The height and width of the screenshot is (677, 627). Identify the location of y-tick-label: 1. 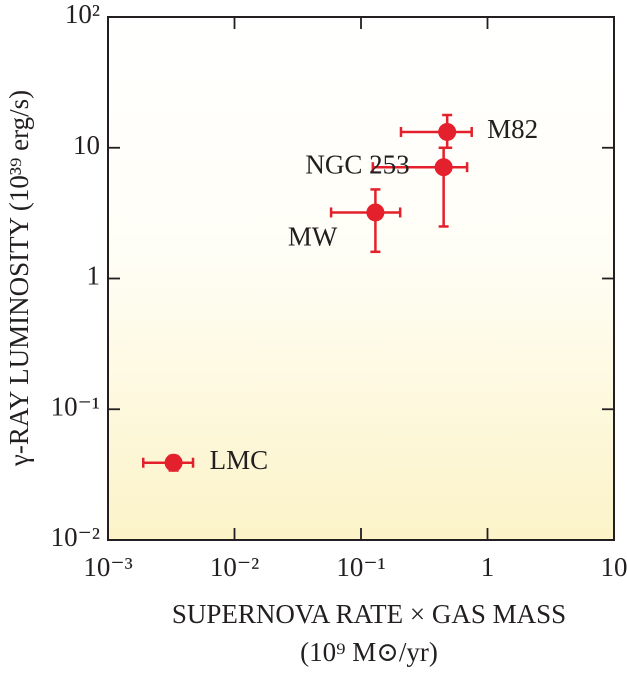
(94, 276).